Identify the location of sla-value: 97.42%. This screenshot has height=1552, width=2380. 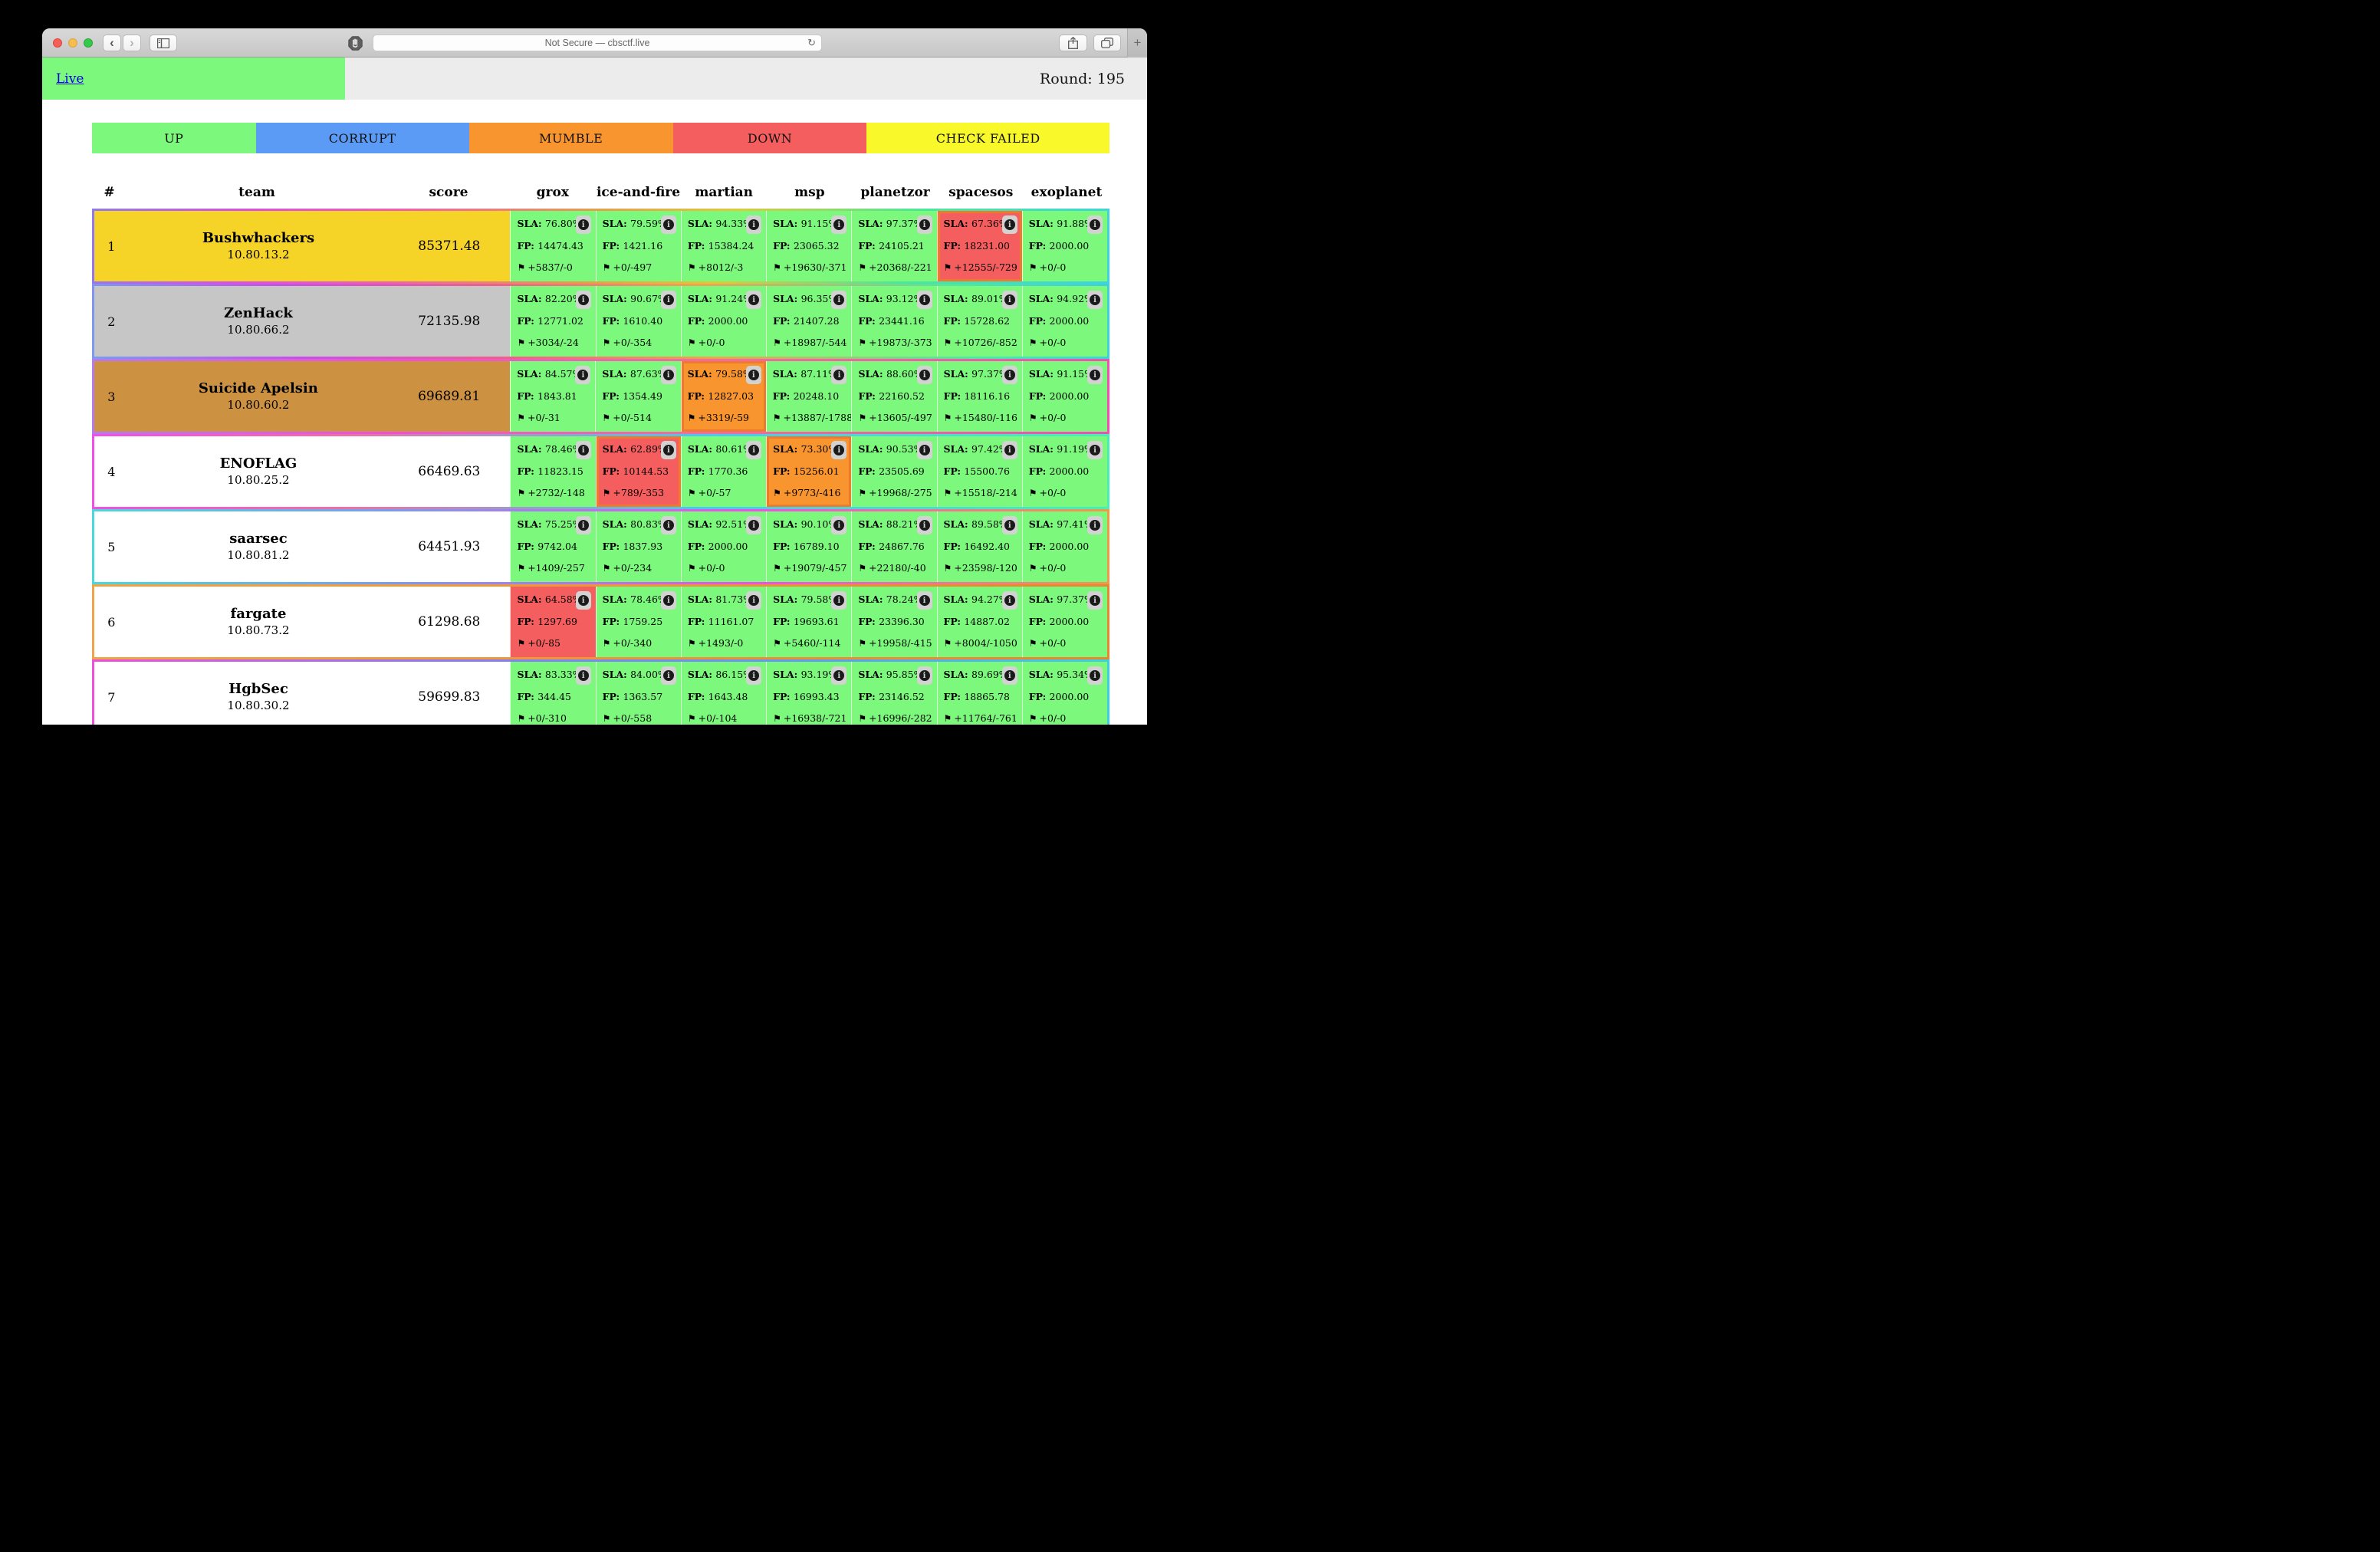
(990, 449).